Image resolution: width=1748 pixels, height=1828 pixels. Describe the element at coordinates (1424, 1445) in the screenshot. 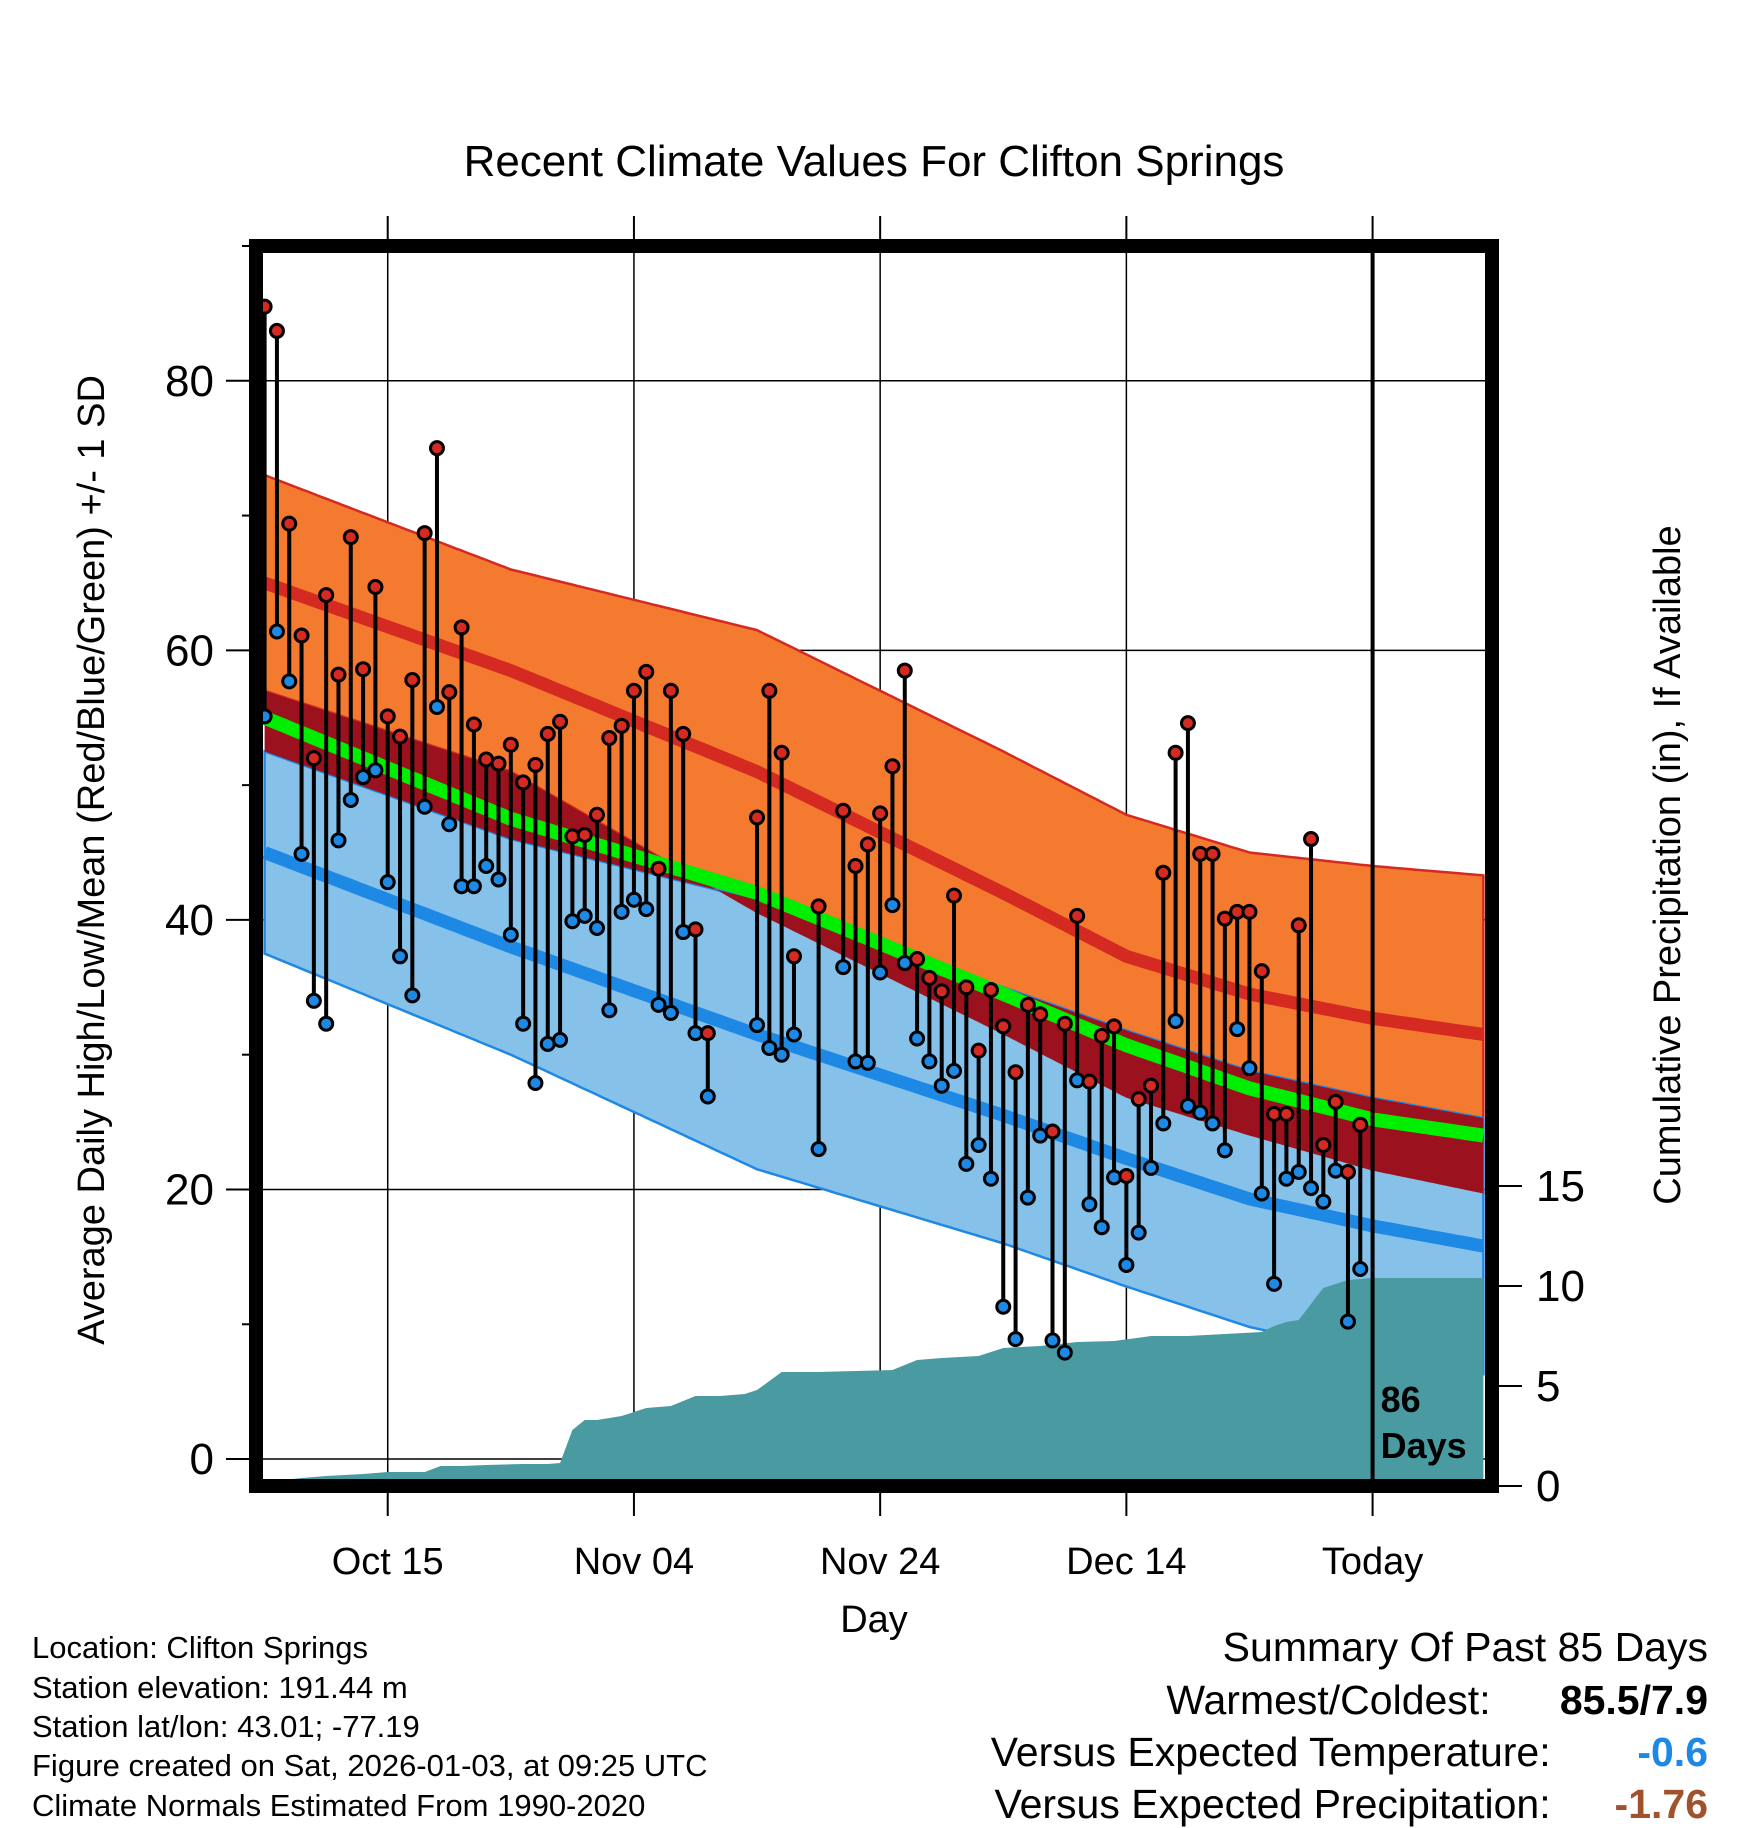

I see `today-days-unit: Days` at that location.